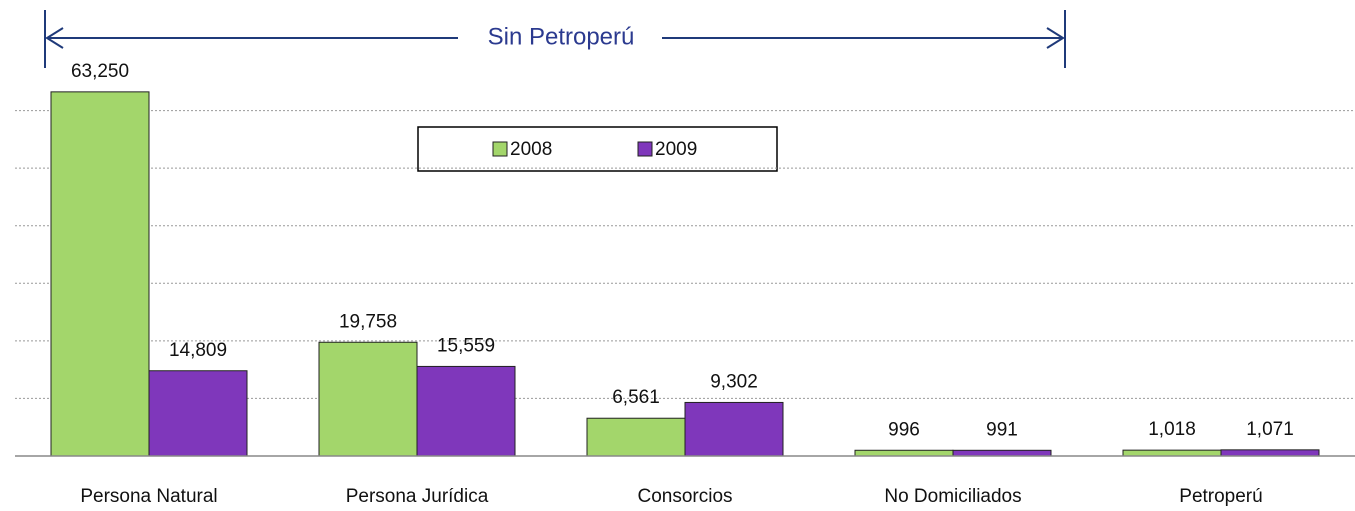 The width and height of the screenshot is (1355, 511). I want to click on legend-label: 2008, so click(531, 149).